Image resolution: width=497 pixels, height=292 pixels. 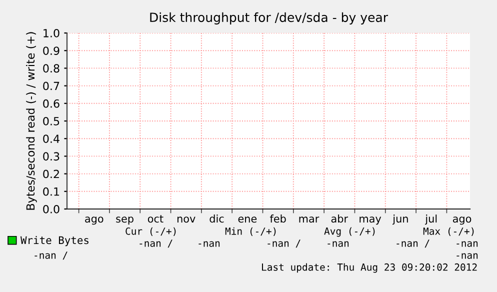 I want to click on y-tick-label: 0.5, so click(x=51, y=121).